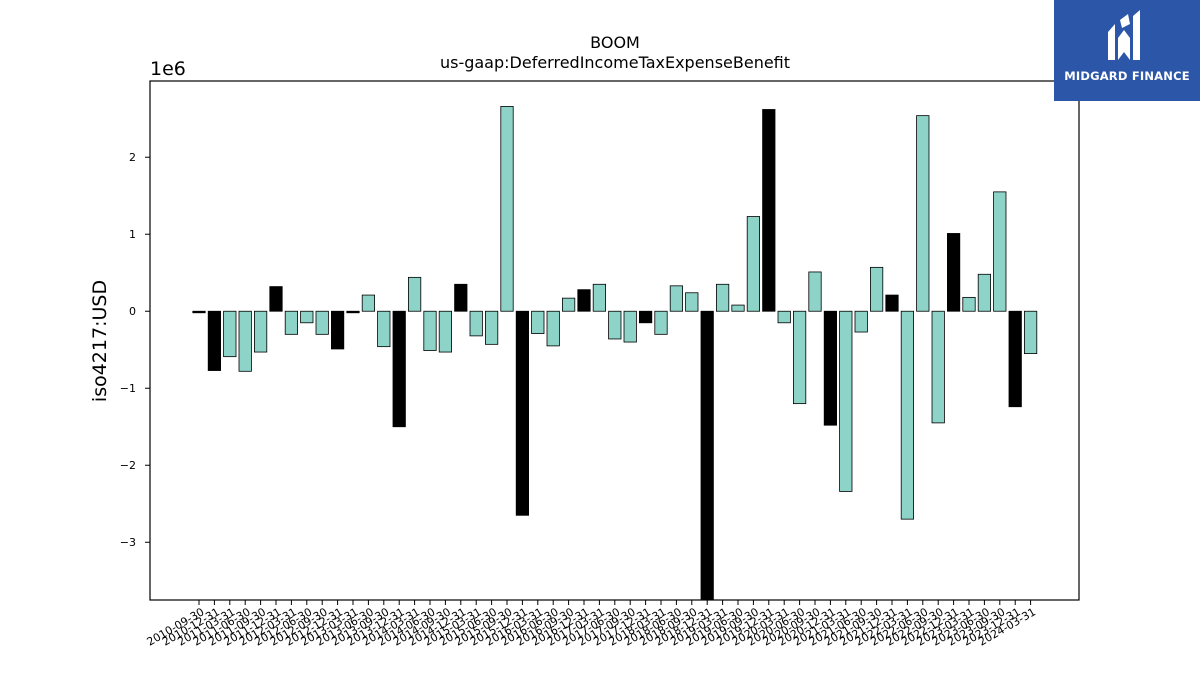 This screenshot has width=1200, height=675. Describe the element at coordinates (615, 42) in the screenshot. I see `chart-title: BOOM` at that location.